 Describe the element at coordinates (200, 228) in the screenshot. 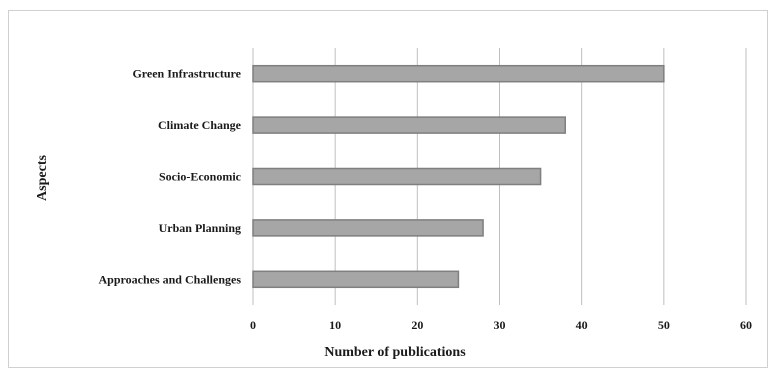

I see `category-label: Urban Planning` at that location.